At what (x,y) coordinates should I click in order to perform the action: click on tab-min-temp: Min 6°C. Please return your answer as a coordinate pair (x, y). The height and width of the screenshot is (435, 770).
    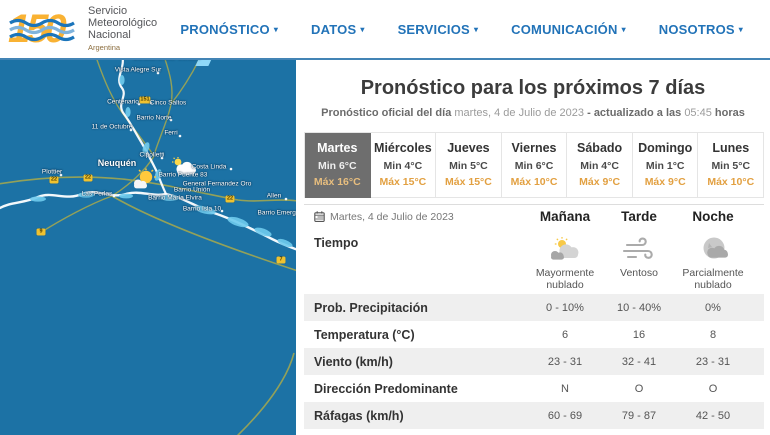
    Looking at the image, I should click on (534, 166).